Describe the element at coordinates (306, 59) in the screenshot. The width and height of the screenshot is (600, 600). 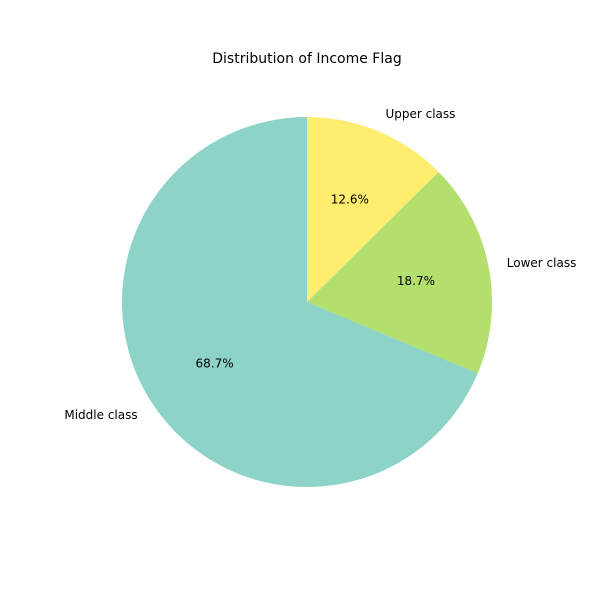
I see `chart-title: Distribution of Income Flag` at that location.